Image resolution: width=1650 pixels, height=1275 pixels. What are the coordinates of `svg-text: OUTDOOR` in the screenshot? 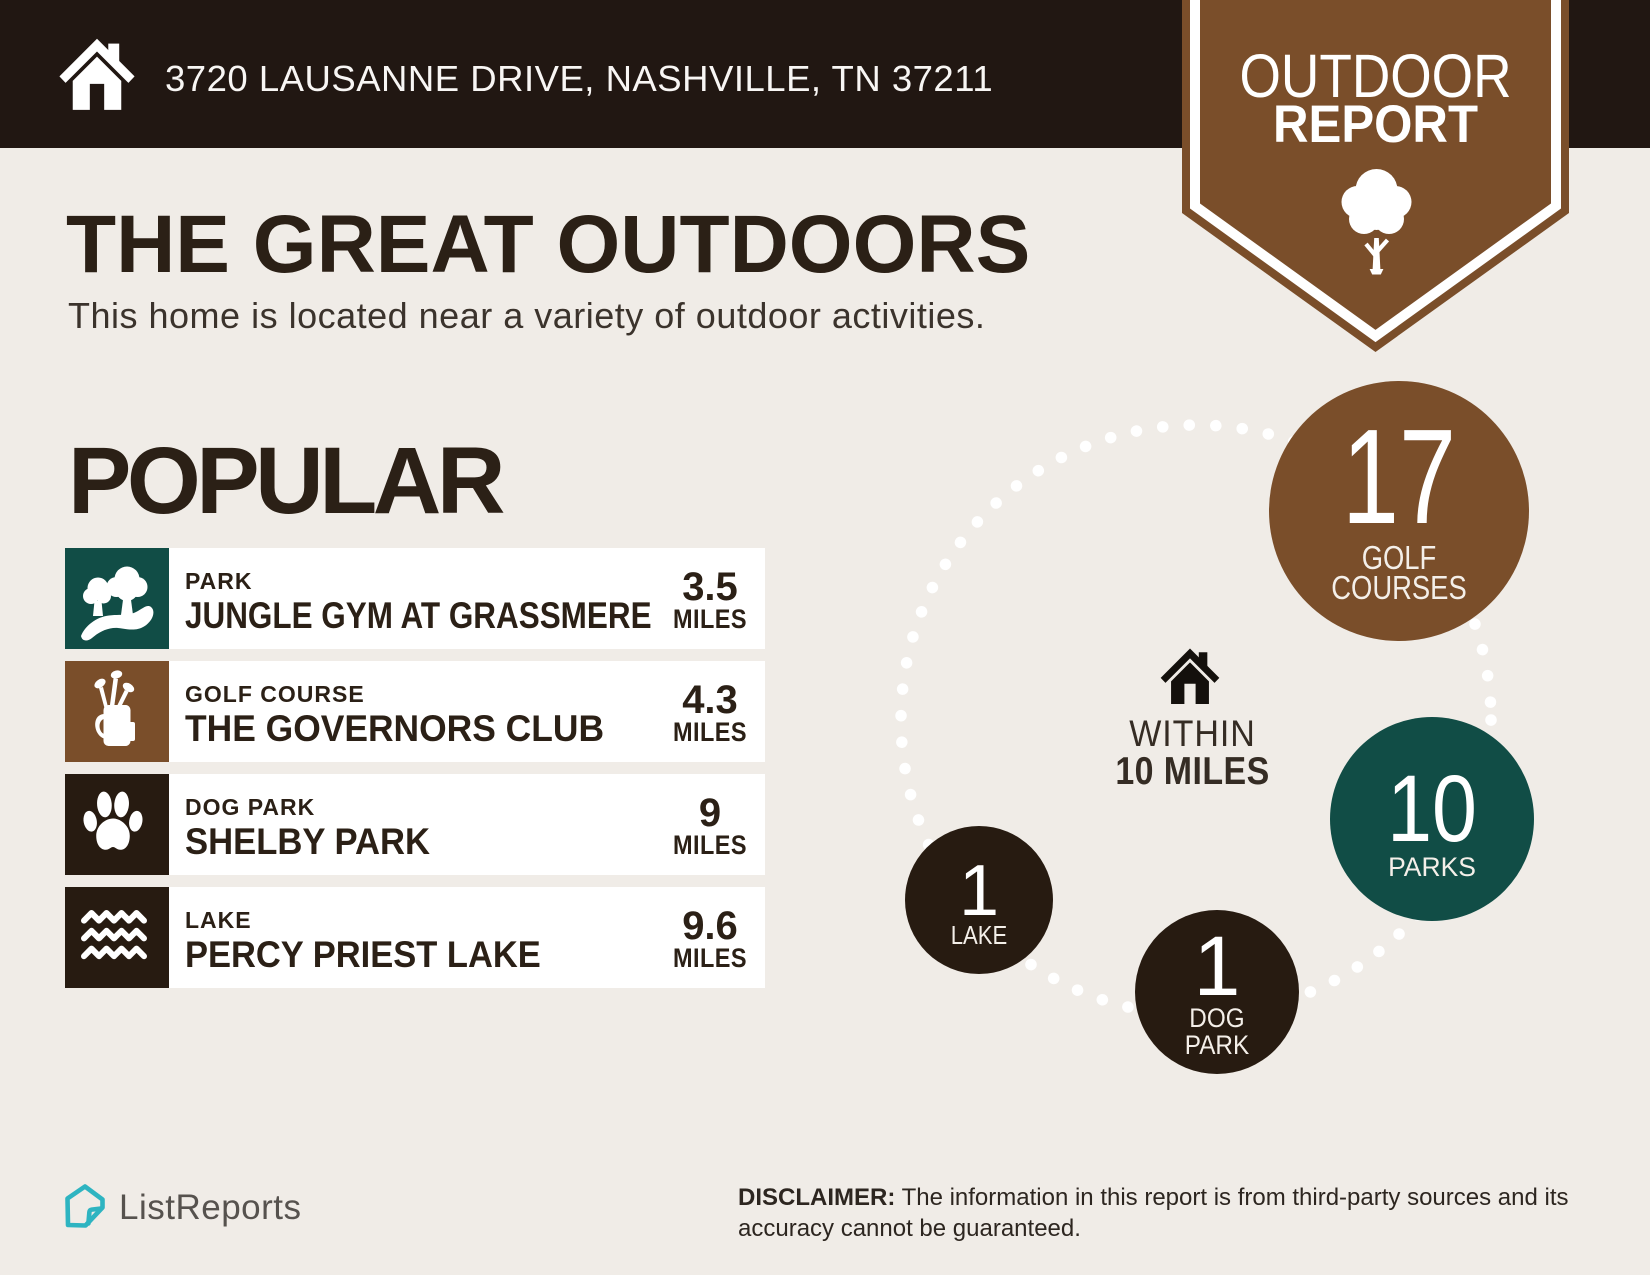 It's located at (1376, 76).